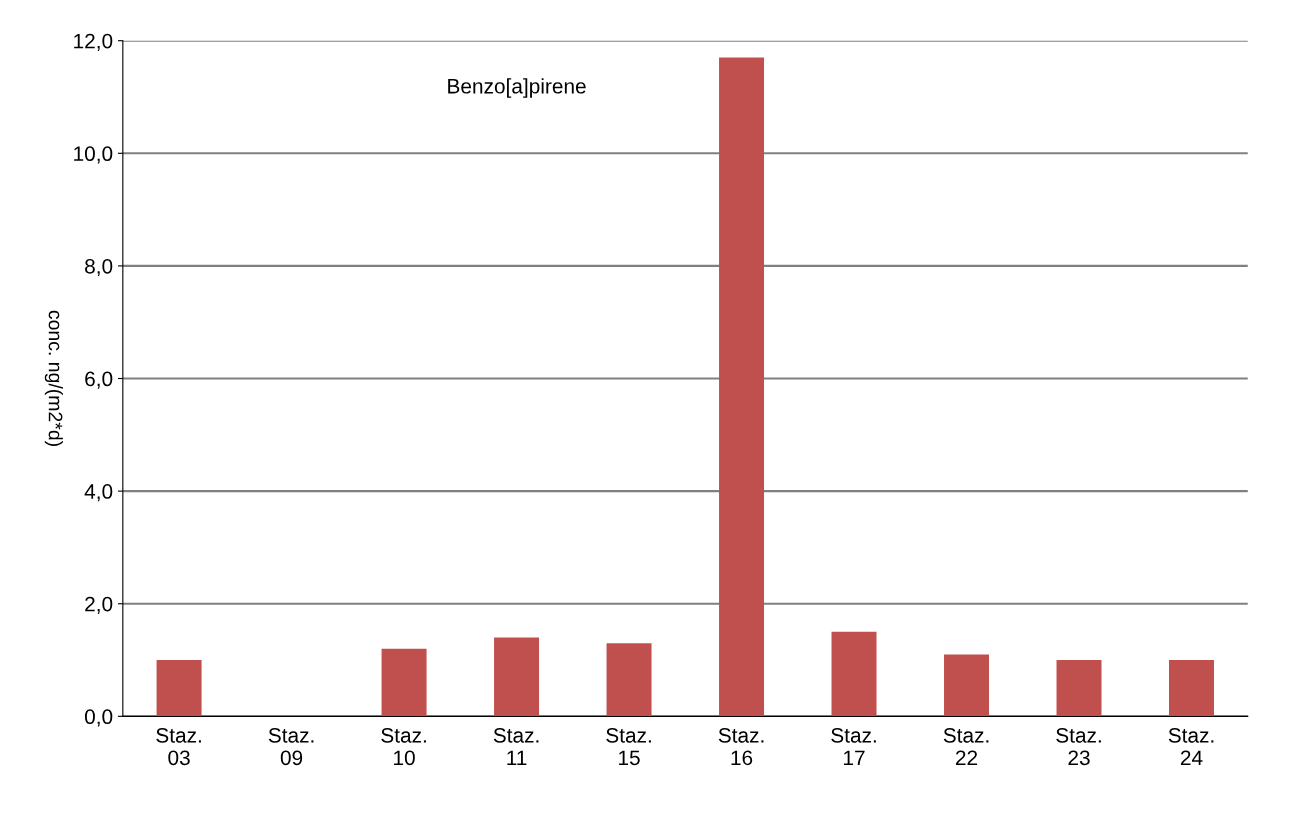 The image size is (1293, 814). What do you see at coordinates (99, 605) in the screenshot?
I see `y-tick-label: 2,0` at bounding box center [99, 605].